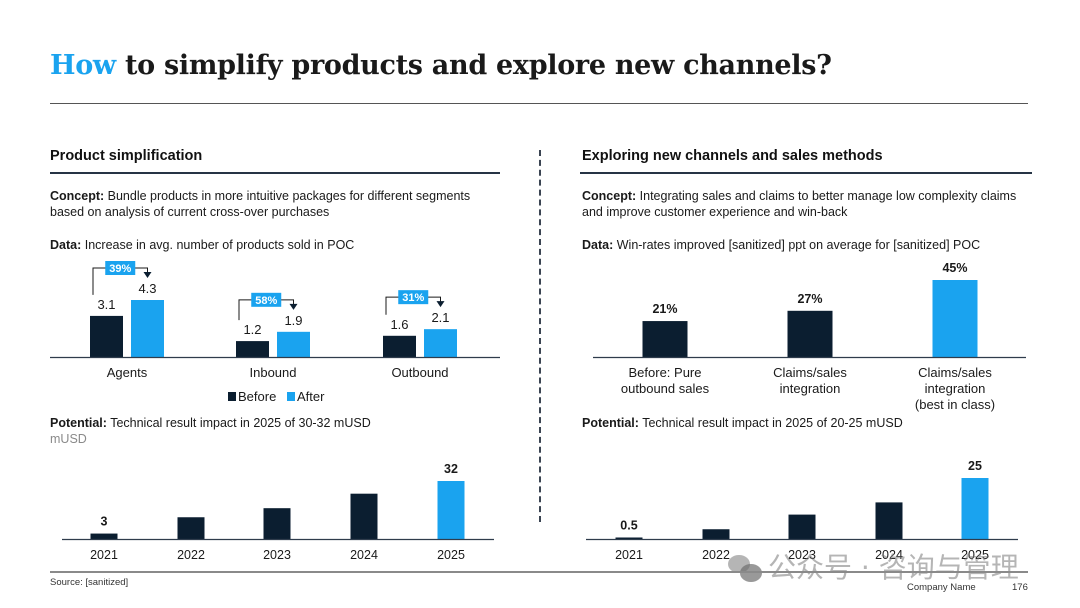 Image resolution: width=1080 pixels, height=608 pixels. What do you see at coordinates (732, 156) in the screenshot?
I see `right-section-heading: Exploring new channels and sales methods` at bounding box center [732, 156].